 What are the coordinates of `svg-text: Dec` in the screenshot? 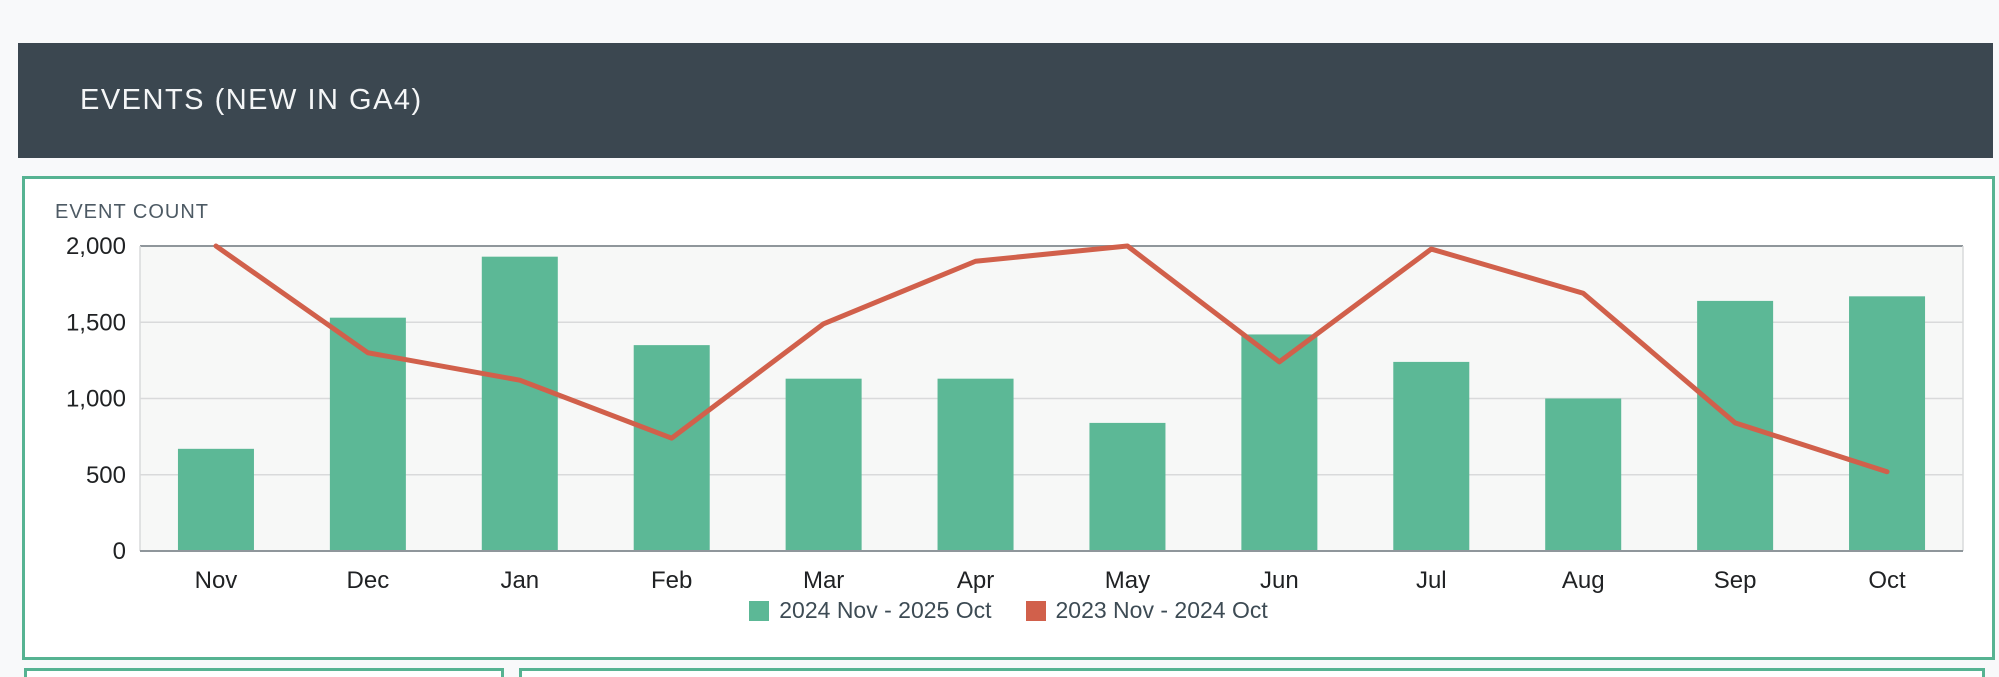 It's located at (368, 580).